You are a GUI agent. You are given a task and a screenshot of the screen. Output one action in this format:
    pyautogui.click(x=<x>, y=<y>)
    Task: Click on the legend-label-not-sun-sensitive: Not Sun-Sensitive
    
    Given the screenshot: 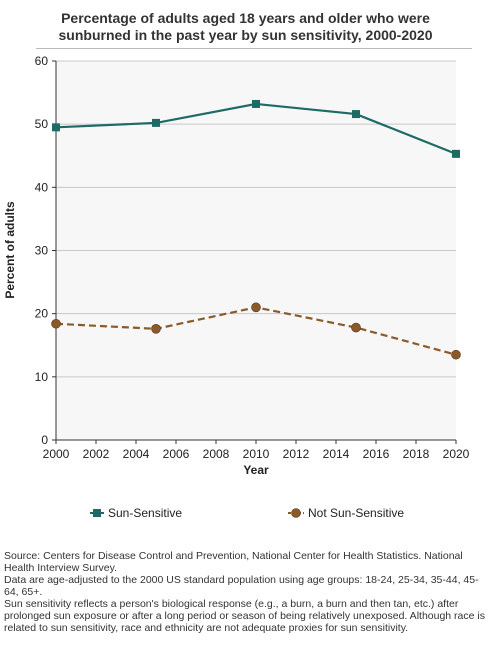 What is the action you would take?
    pyautogui.click(x=356, y=513)
    